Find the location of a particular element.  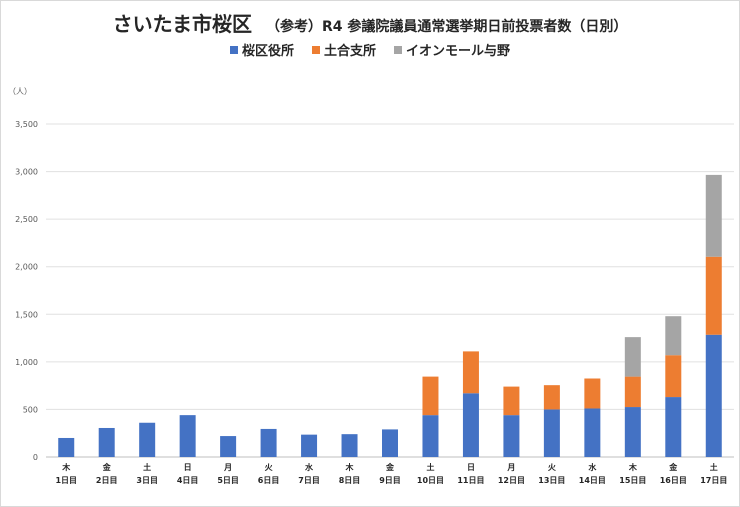

x-tick-day-13: 13日目 is located at coordinates (551, 480).